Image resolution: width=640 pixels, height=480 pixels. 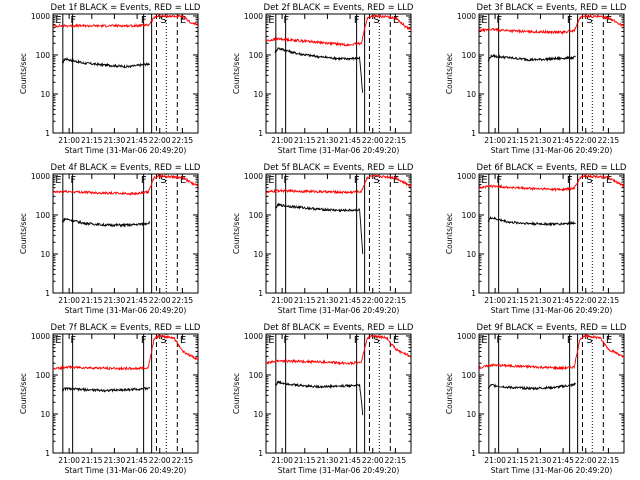 I want to click on lld-series-line, so click(x=338, y=30).